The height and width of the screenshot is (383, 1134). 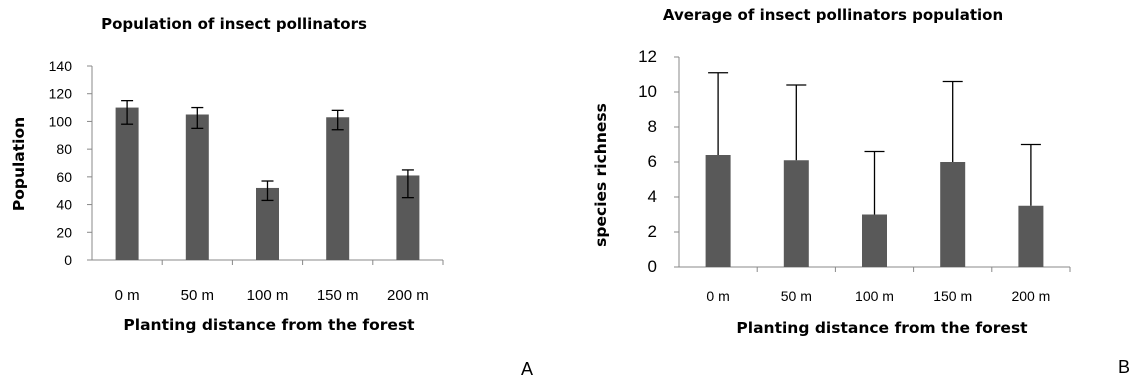 What do you see at coordinates (652, 231) in the screenshot?
I see `chart-b-y-tick-label: 2` at bounding box center [652, 231].